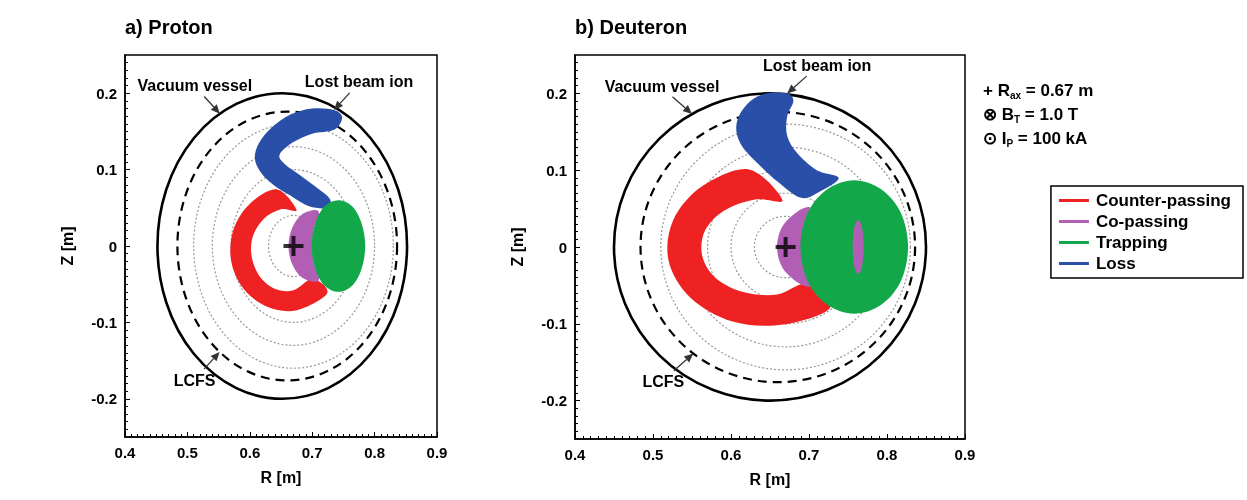 This screenshot has width=1247, height=500. What do you see at coordinates (1142, 221) in the screenshot?
I see `legend-label: Co-passing` at bounding box center [1142, 221].